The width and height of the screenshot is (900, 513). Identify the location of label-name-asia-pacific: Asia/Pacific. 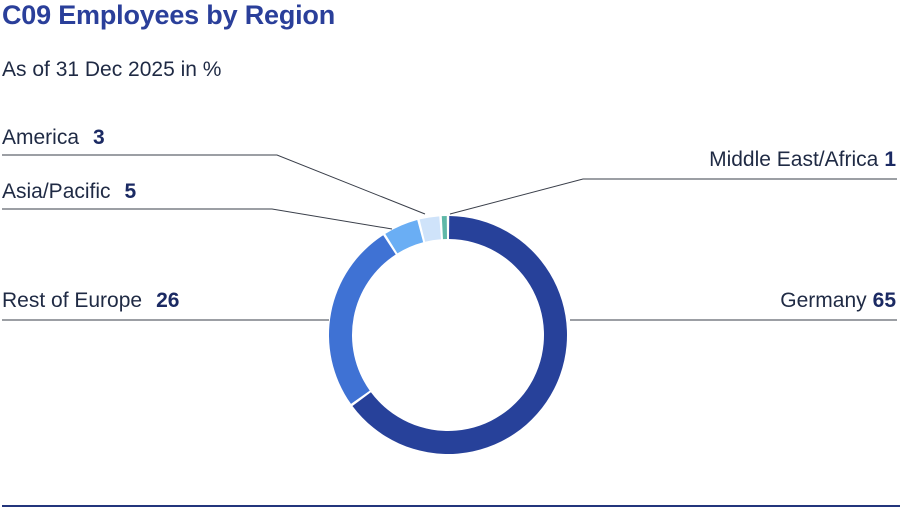
(56, 191).